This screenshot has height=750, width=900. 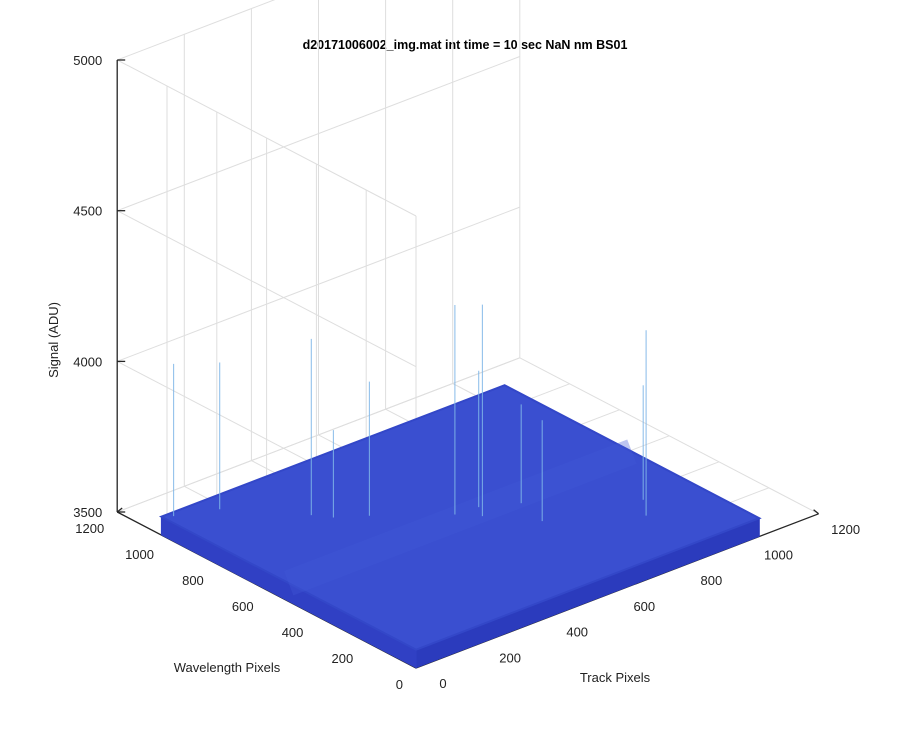 I want to click on z-tick-label: 5000, so click(x=87, y=60).